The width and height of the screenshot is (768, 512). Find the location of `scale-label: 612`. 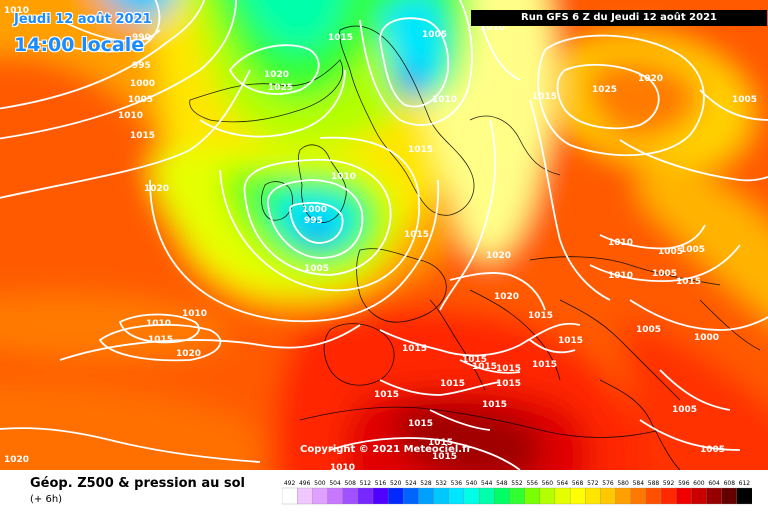

scale-label: 612 is located at coordinates (745, 483).